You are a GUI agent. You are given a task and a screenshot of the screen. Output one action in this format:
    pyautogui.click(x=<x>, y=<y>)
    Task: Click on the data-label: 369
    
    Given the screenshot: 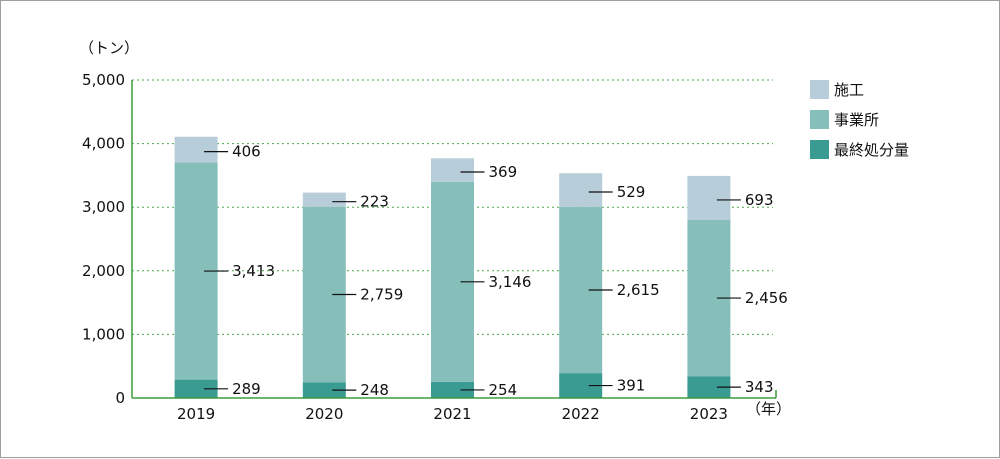 What is the action you would take?
    pyautogui.click(x=503, y=172)
    